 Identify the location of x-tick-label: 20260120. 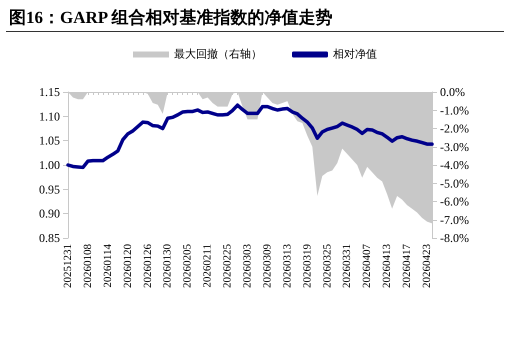
(128, 266).